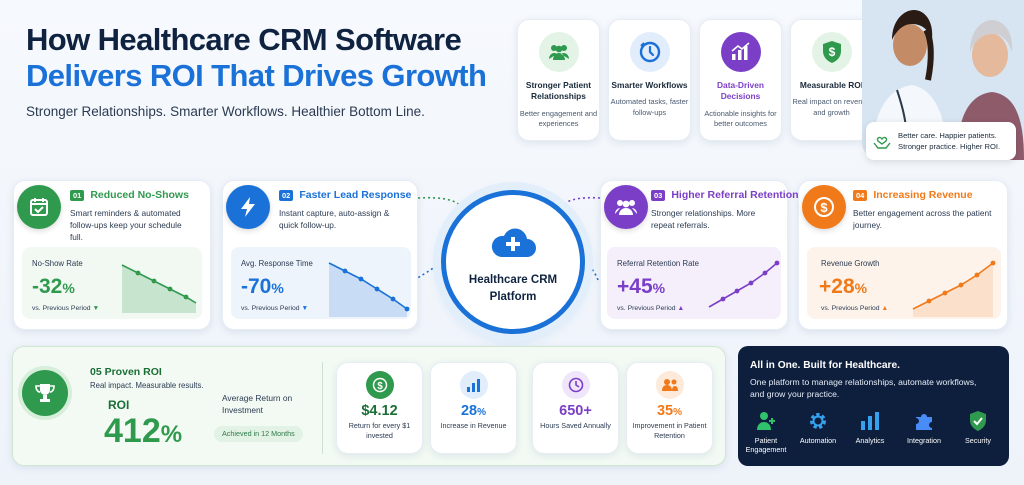 This screenshot has height=485, width=1024. What do you see at coordinates (735, 195) in the screenshot?
I see `metric-title: Higher Referral Retention` at bounding box center [735, 195].